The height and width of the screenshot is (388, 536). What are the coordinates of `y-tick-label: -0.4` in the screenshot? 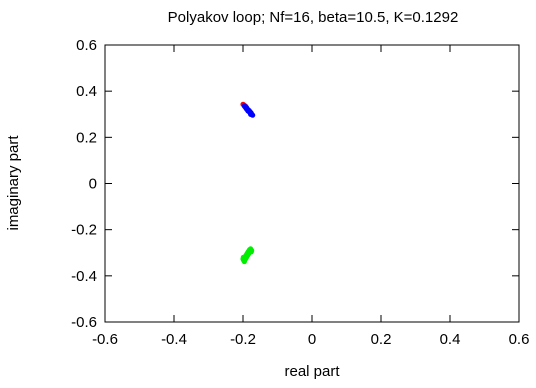 It's located at (84, 276).